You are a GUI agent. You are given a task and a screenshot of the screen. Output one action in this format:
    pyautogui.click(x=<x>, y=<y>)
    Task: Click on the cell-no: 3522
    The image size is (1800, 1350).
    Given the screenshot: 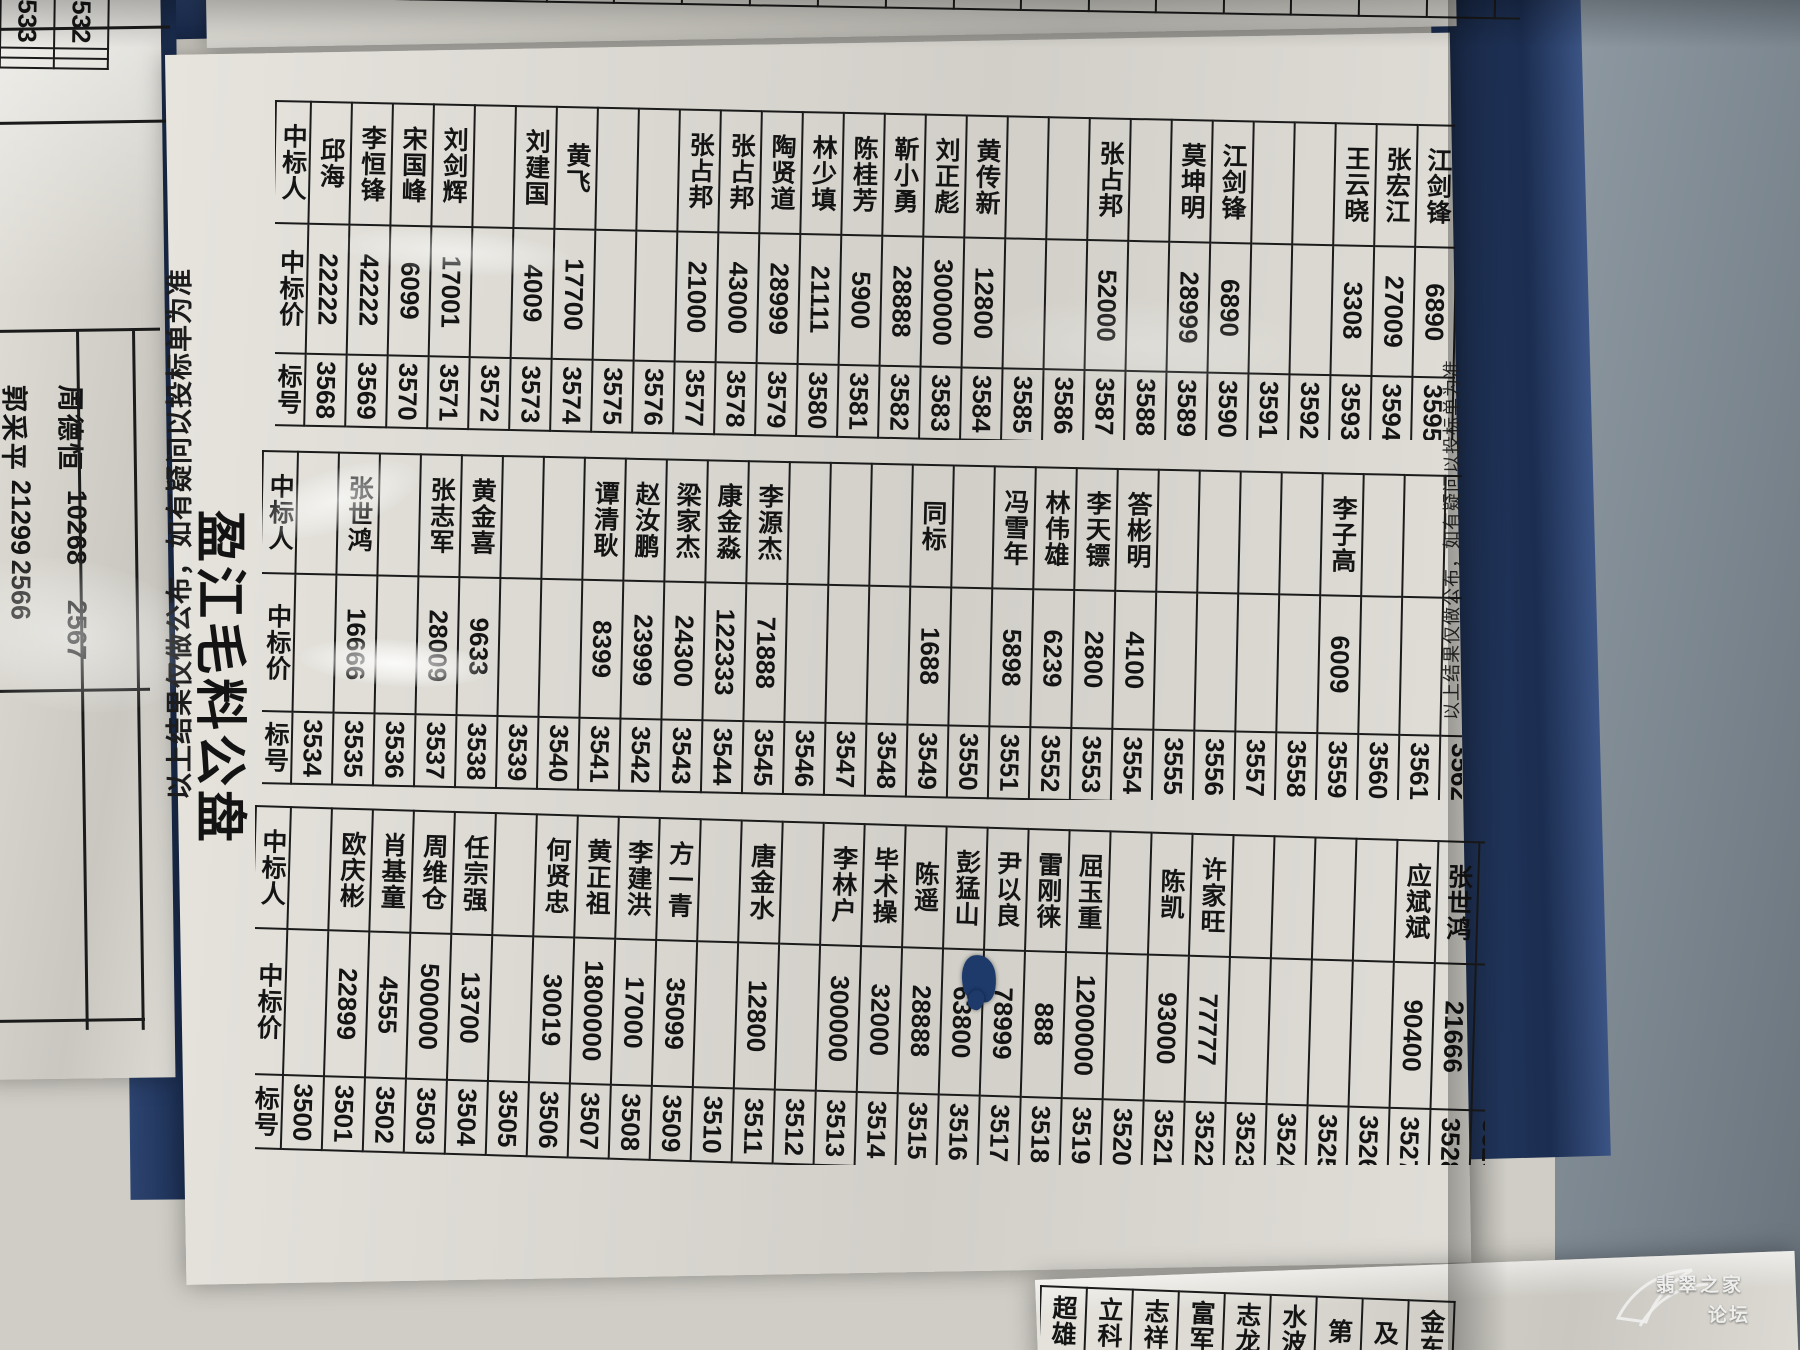 What is the action you would take?
    pyautogui.click(x=1204, y=1133)
    